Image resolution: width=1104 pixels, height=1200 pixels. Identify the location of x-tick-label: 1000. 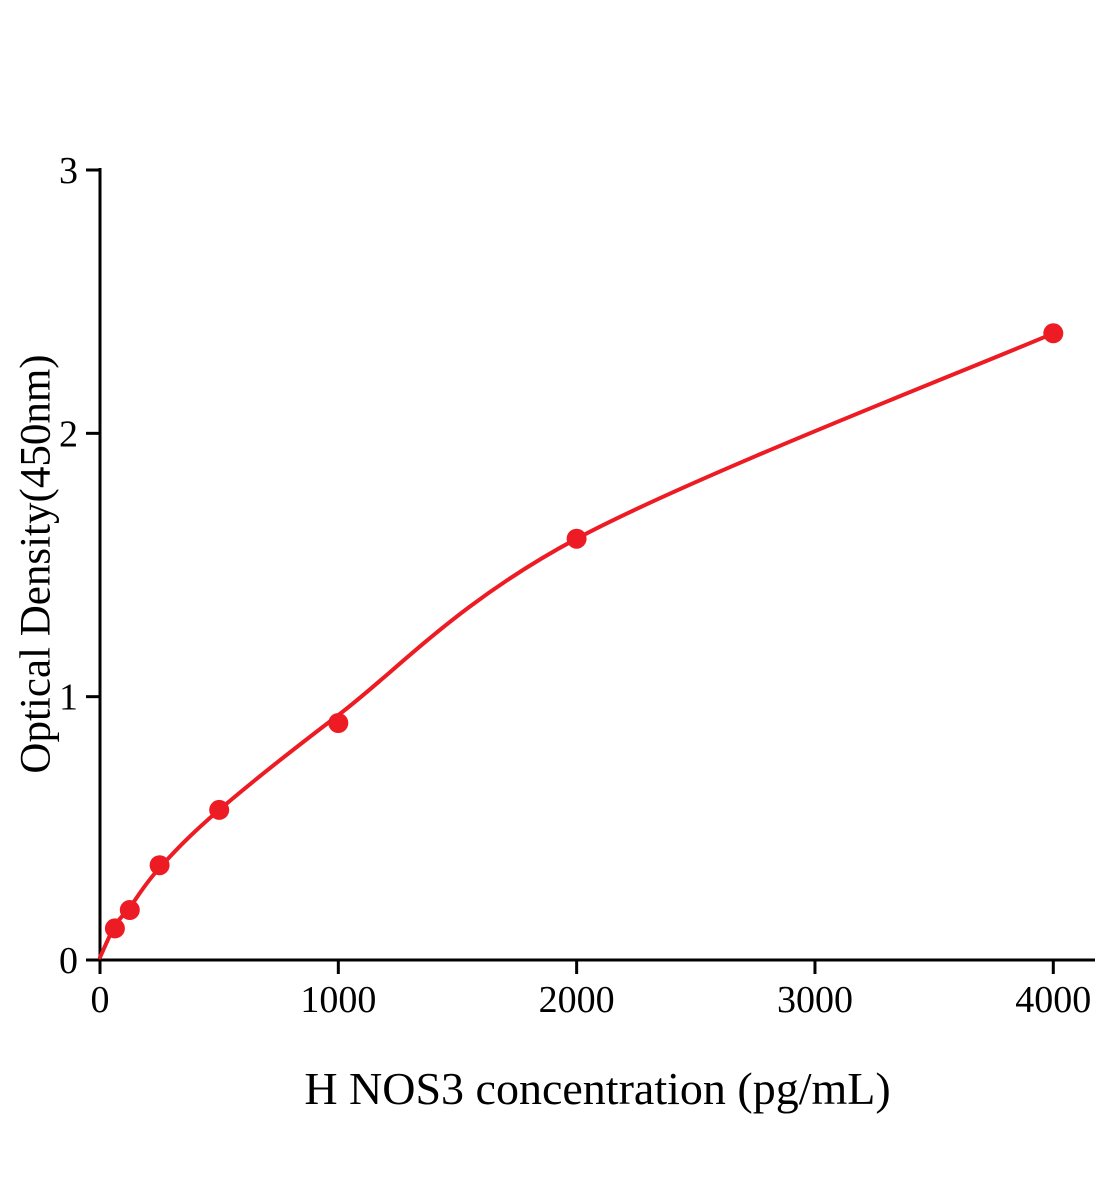
(338, 1000).